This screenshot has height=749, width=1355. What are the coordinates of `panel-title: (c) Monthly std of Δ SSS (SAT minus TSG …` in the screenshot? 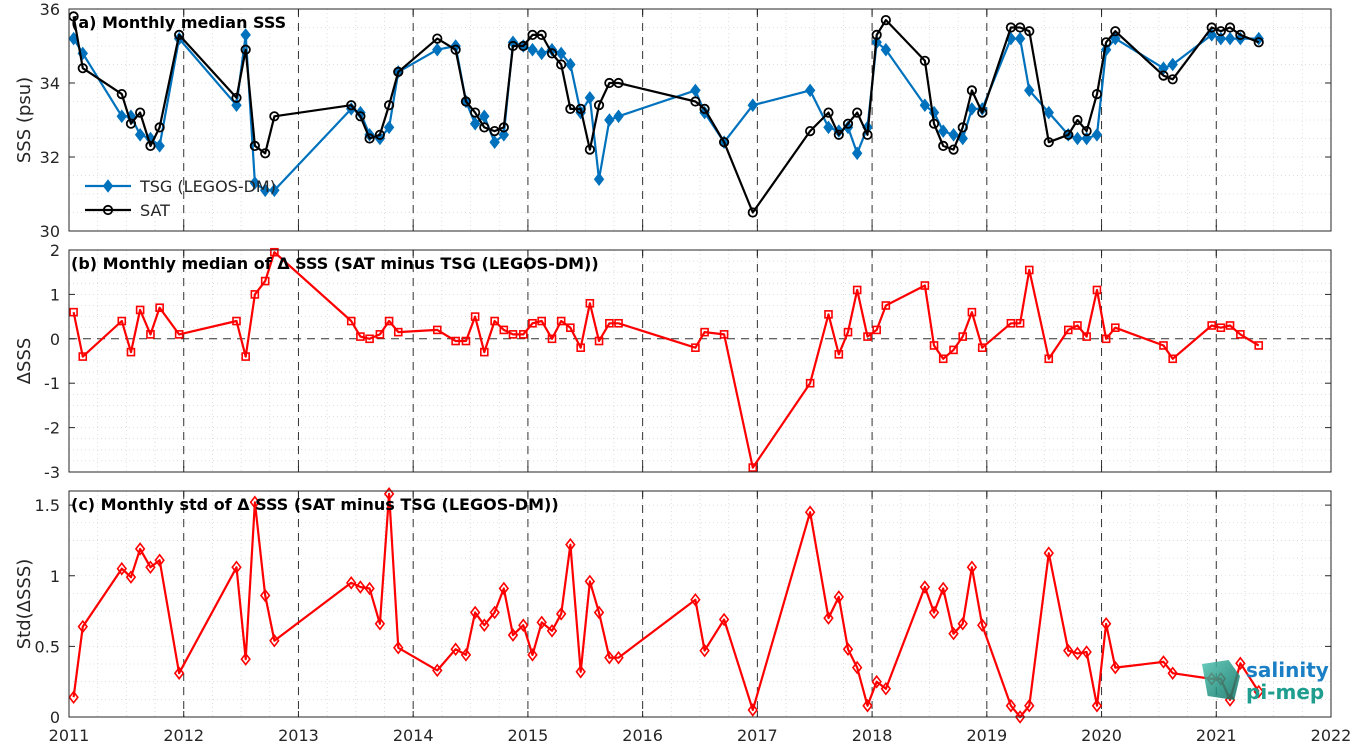 It's located at (315, 504).